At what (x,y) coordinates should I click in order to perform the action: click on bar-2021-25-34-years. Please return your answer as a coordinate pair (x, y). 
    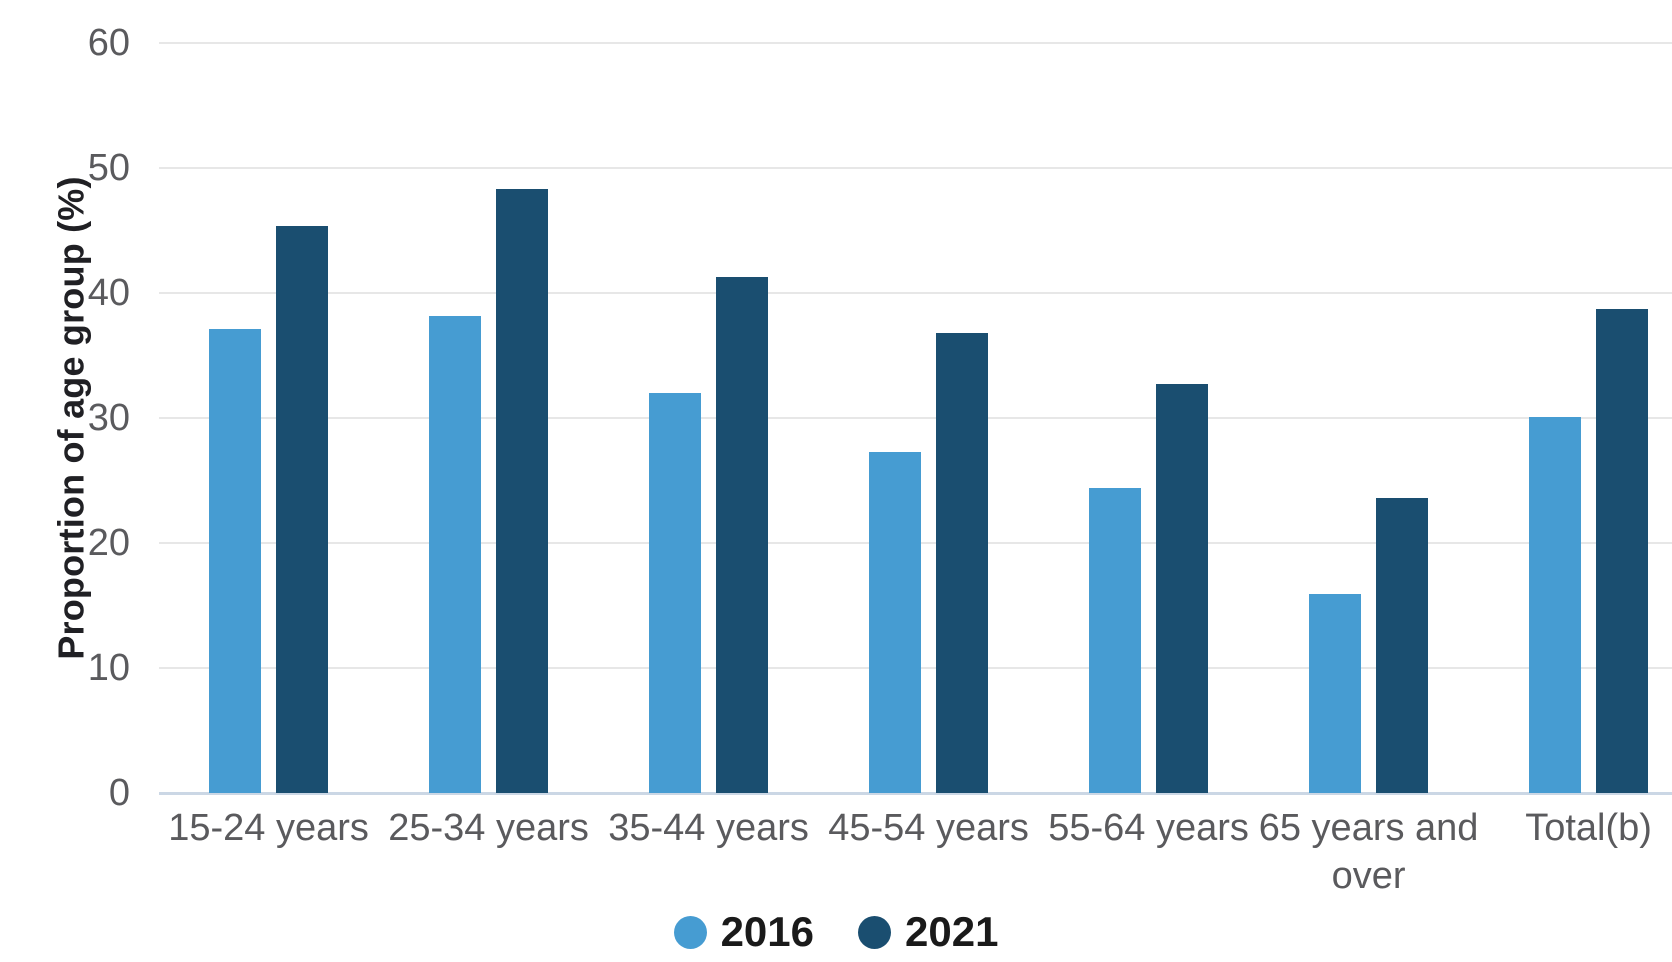
    Looking at the image, I should click on (522, 491).